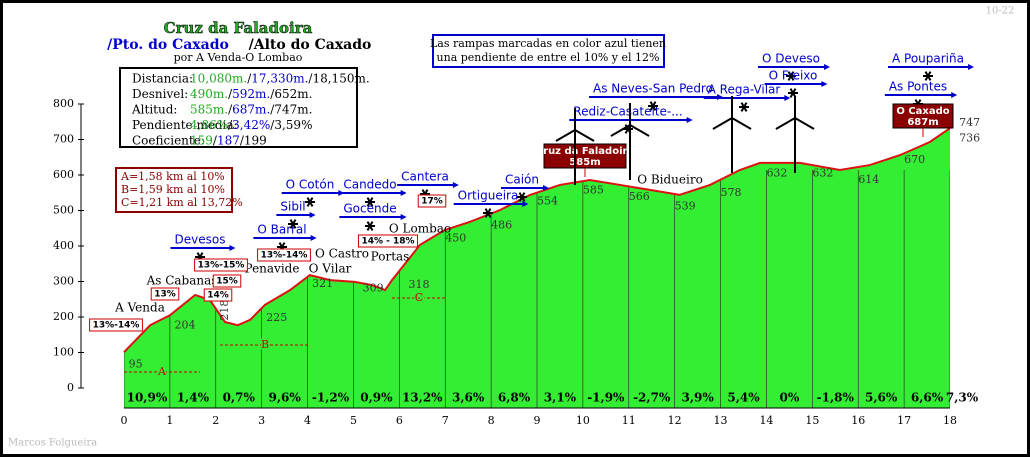 Image resolution: width=1030 pixels, height=457 pixels. What do you see at coordinates (168, 141) in the screenshot?
I see `info-label: Coeficiente:` at bounding box center [168, 141].